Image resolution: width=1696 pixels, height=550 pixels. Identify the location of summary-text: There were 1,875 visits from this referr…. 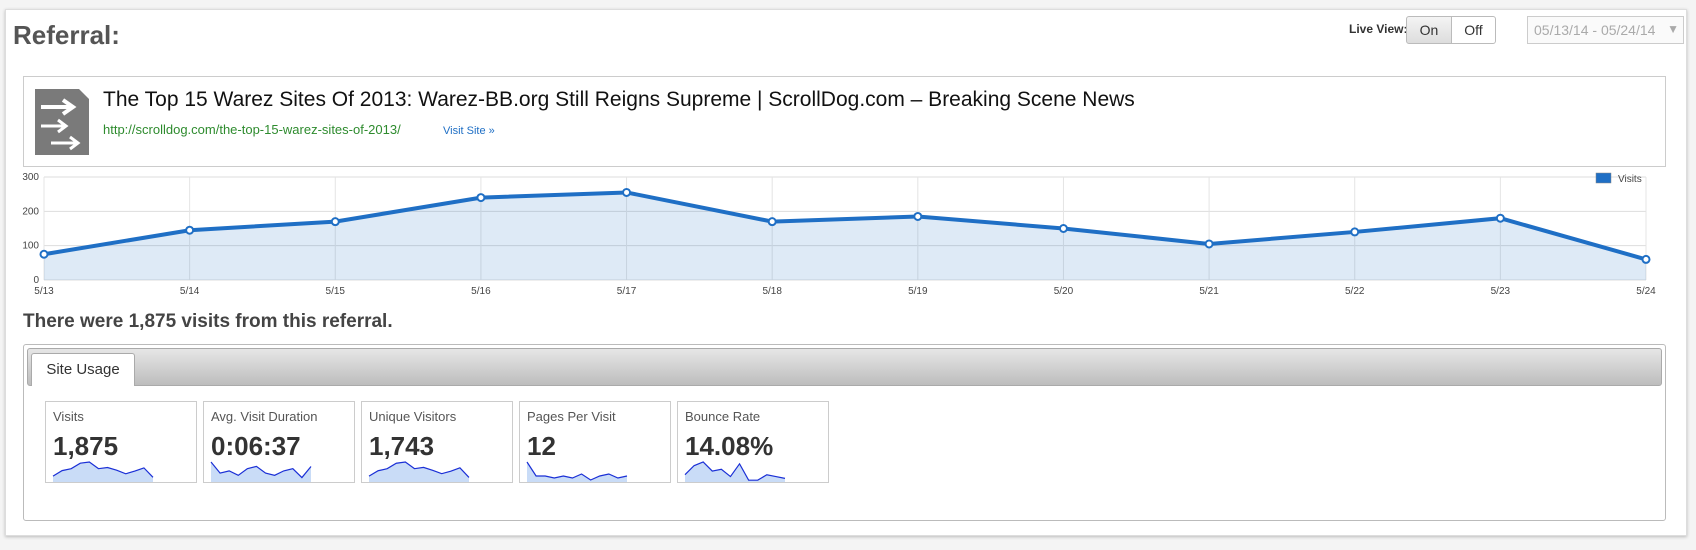
(208, 321).